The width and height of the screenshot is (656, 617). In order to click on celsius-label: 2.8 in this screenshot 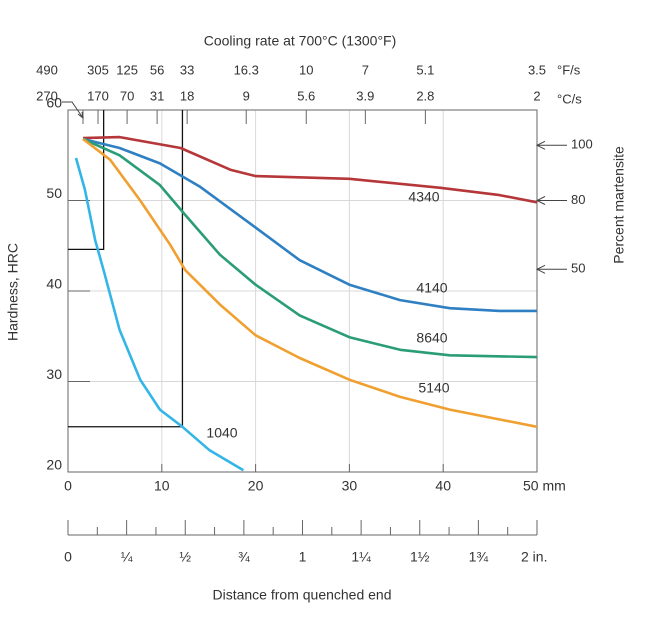, I will do `click(425, 95)`.